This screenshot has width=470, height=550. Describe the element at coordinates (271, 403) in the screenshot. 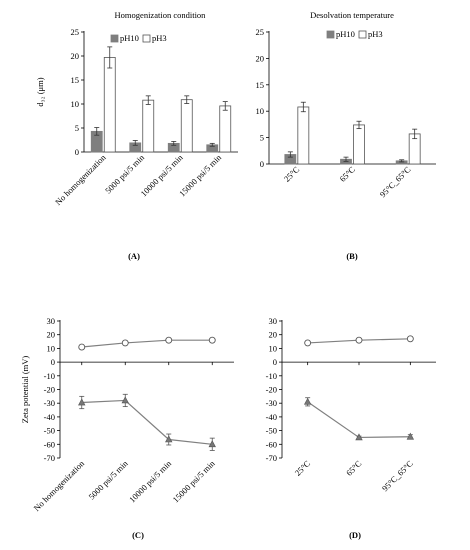

I see `panel-d-y-tick-label: -30` at that location.